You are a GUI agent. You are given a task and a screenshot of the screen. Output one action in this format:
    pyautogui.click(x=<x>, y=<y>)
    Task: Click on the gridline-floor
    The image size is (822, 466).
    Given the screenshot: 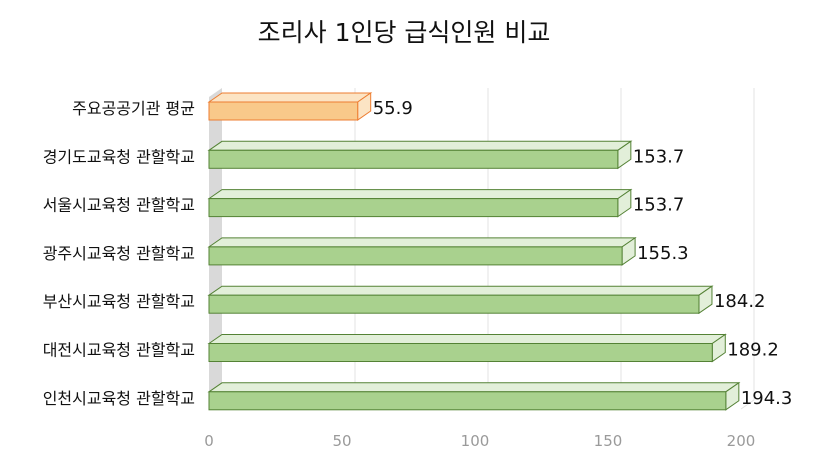 What is the action you would take?
    pyautogui.click(x=747, y=404)
    